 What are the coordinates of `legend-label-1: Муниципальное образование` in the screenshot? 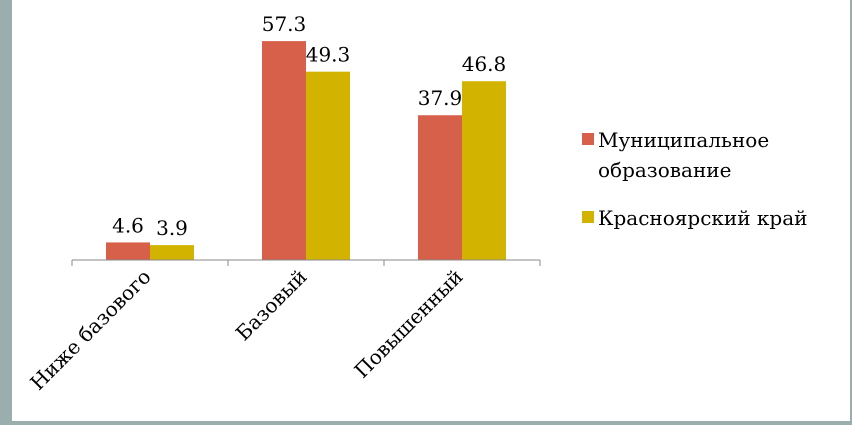 It's located at (683, 155).